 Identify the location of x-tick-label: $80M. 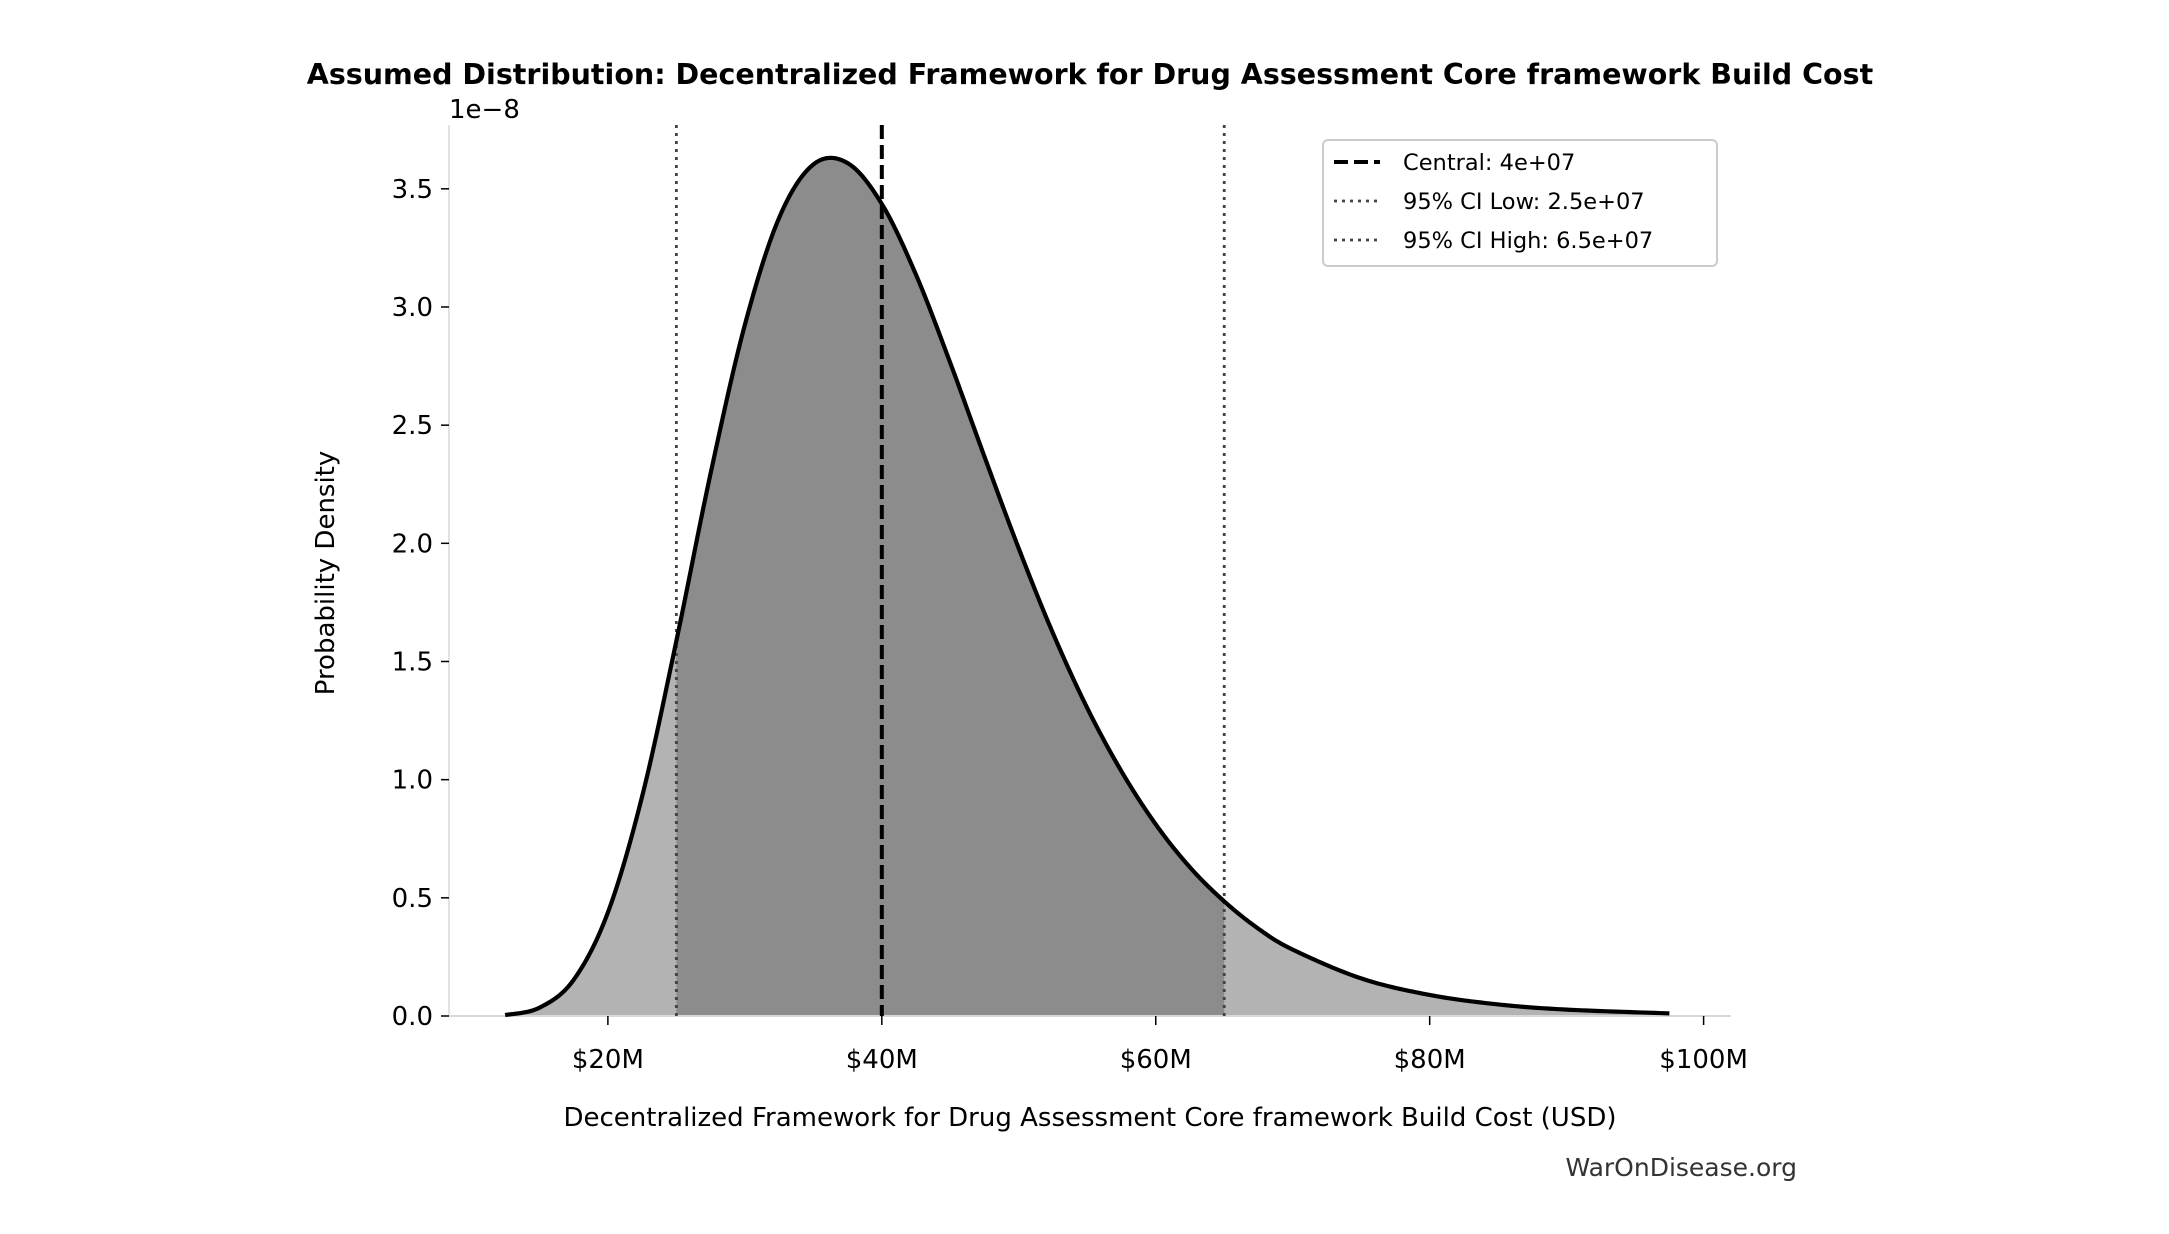
(1430, 1060).